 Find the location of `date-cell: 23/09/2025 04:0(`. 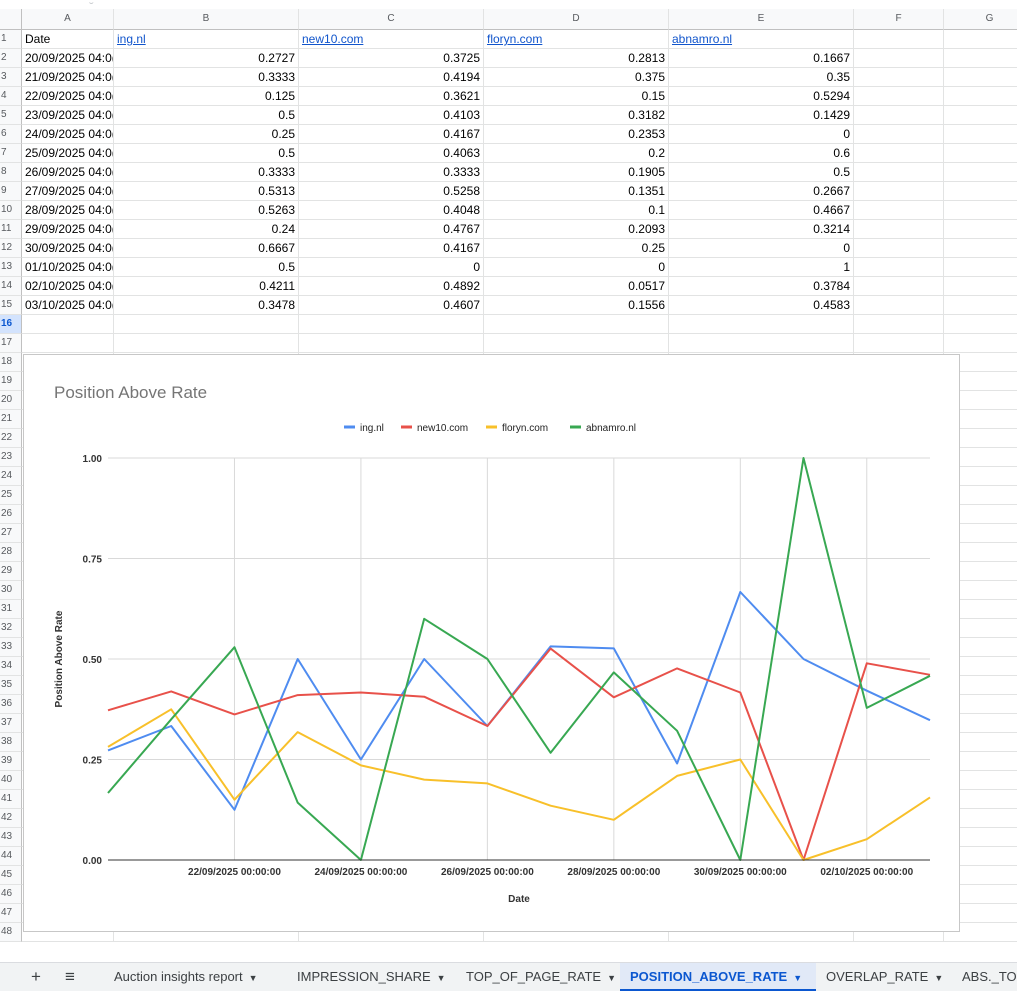

date-cell: 23/09/2025 04:0( is located at coordinates (68, 115).